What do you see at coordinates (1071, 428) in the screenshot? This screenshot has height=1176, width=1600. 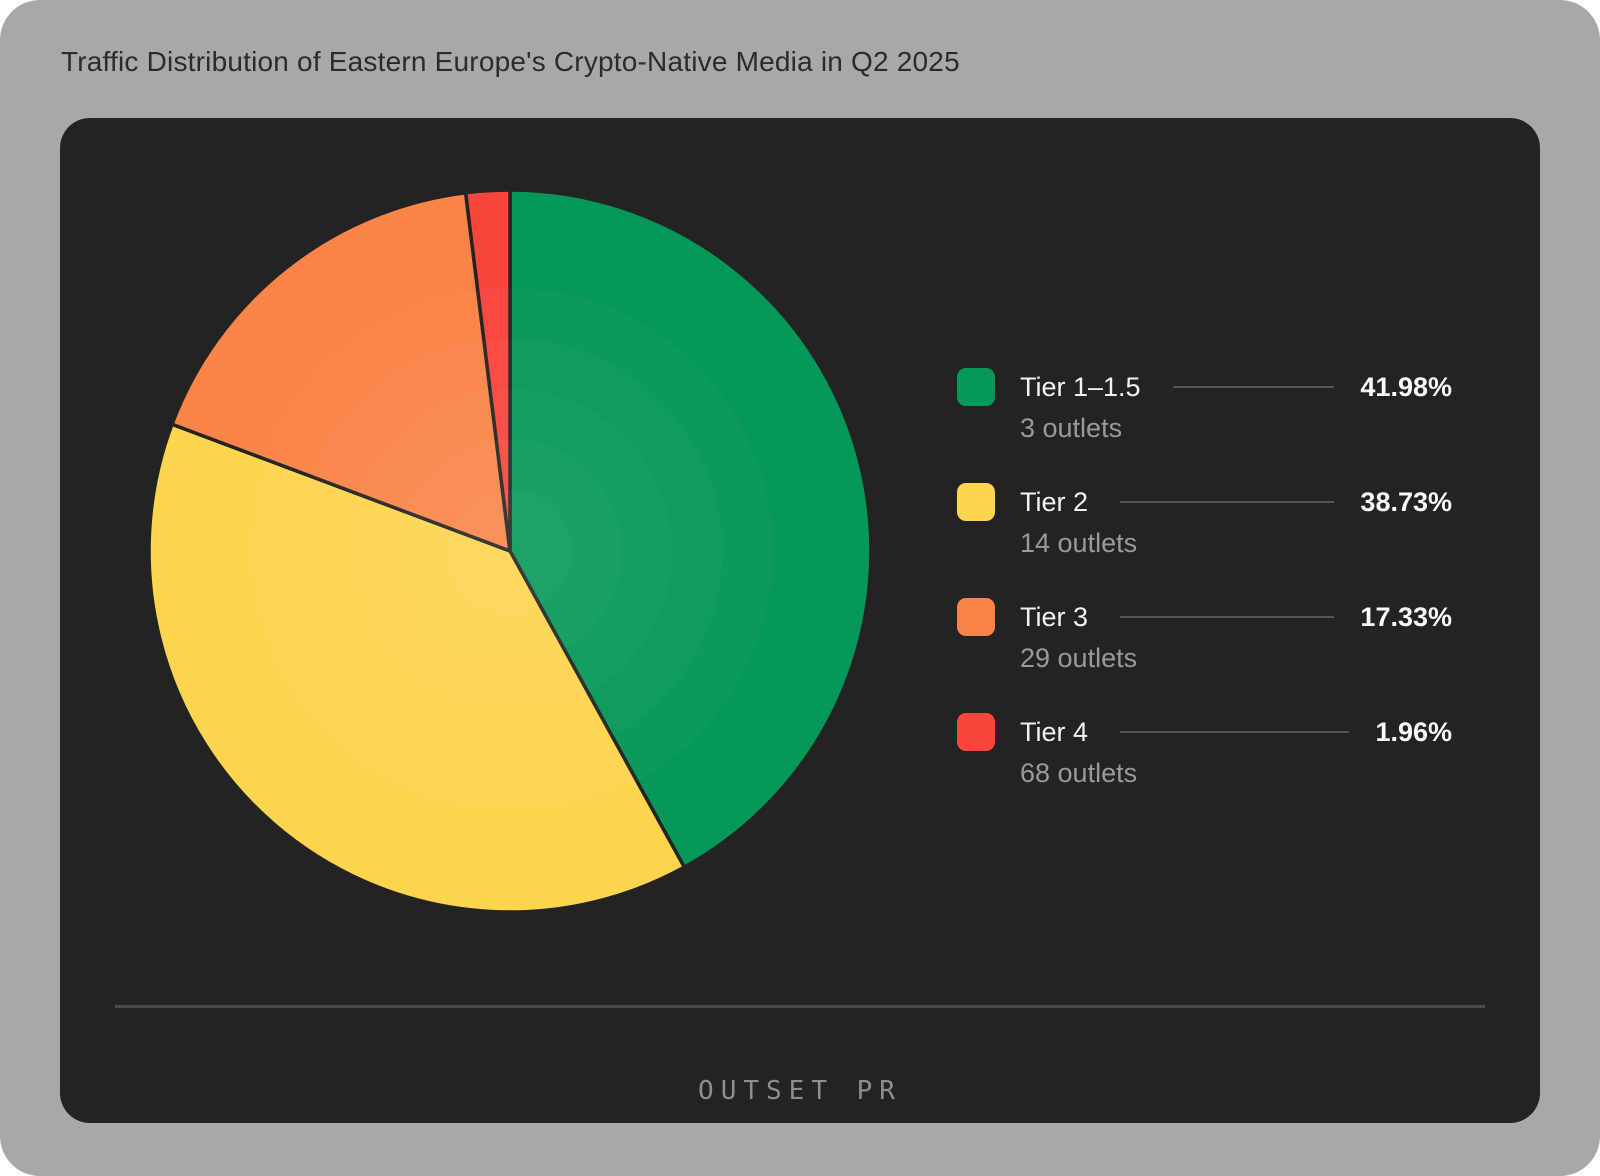 I see `legend-sublabel-tier-1: 3 outlets` at bounding box center [1071, 428].